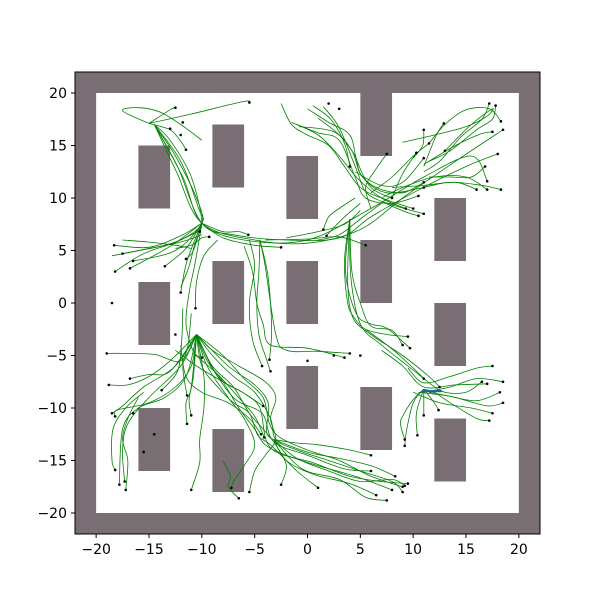 The image size is (600, 605). What do you see at coordinates (254, 550) in the screenshot?
I see `x-tick-label-3: −5` at bounding box center [254, 550].